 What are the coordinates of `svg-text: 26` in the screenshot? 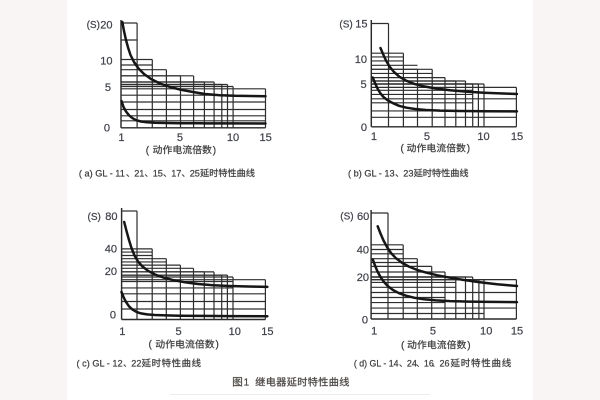 It's located at (445, 363).